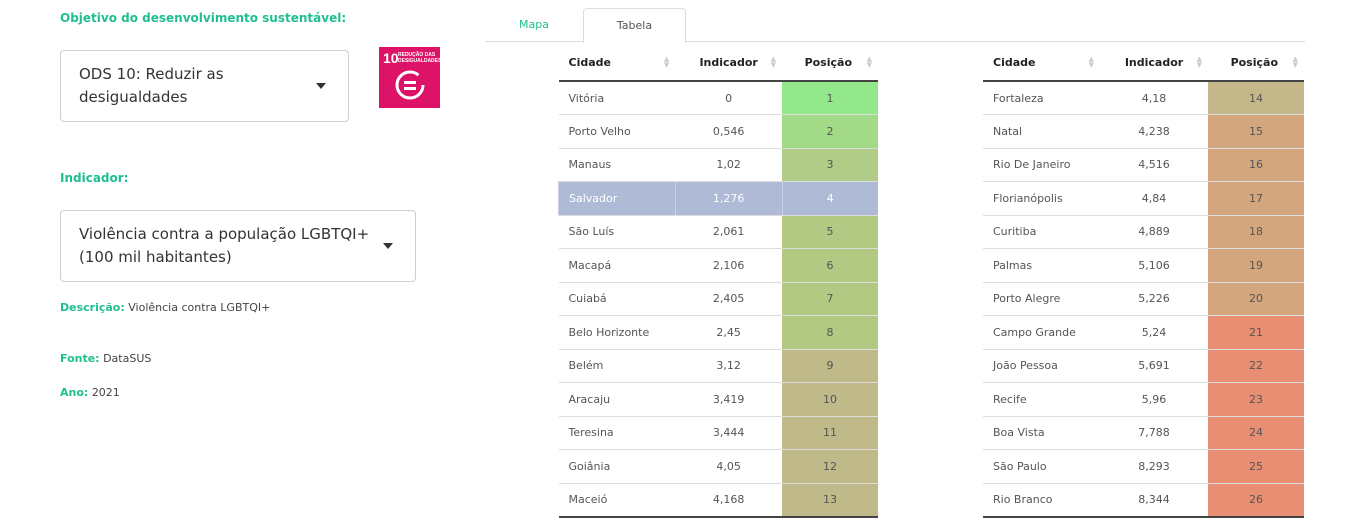 Image resolution: width=1349 pixels, height=526 pixels. What do you see at coordinates (729, 500) in the screenshot?
I see `cell-indicator: 4,168` at bounding box center [729, 500].